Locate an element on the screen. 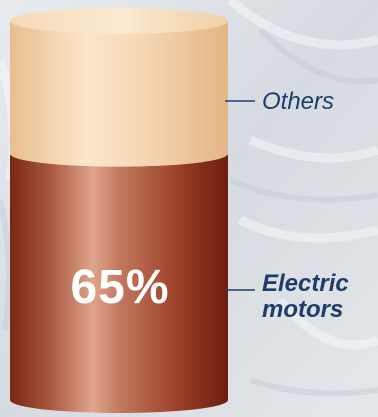  cylinder-top-cap is located at coordinates (119, 21).